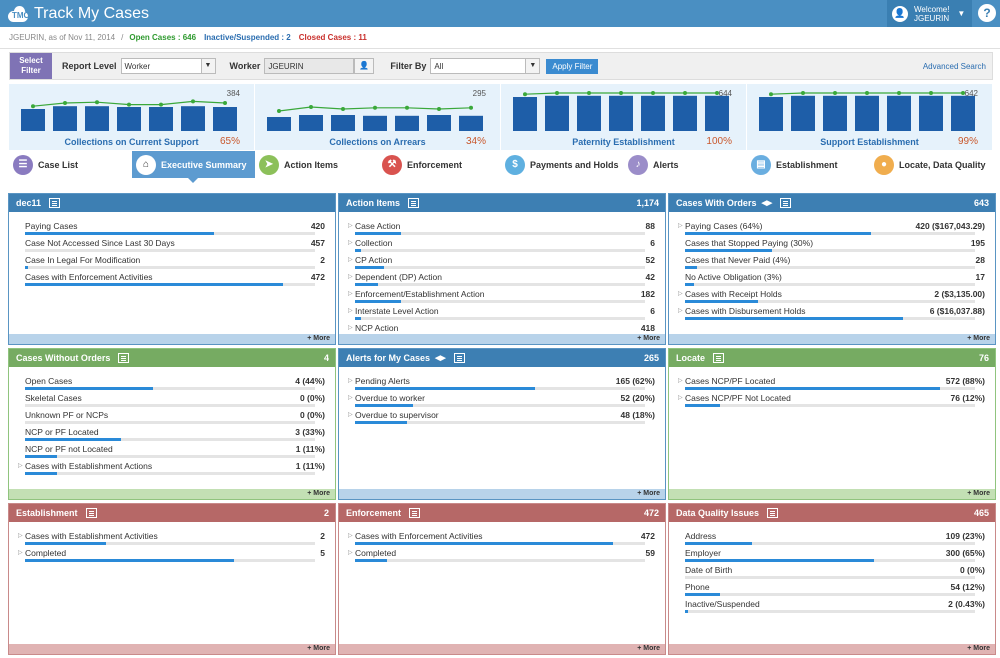  I want to click on tab-executive-summary: ⌂ Executive Summary, so click(193, 167).